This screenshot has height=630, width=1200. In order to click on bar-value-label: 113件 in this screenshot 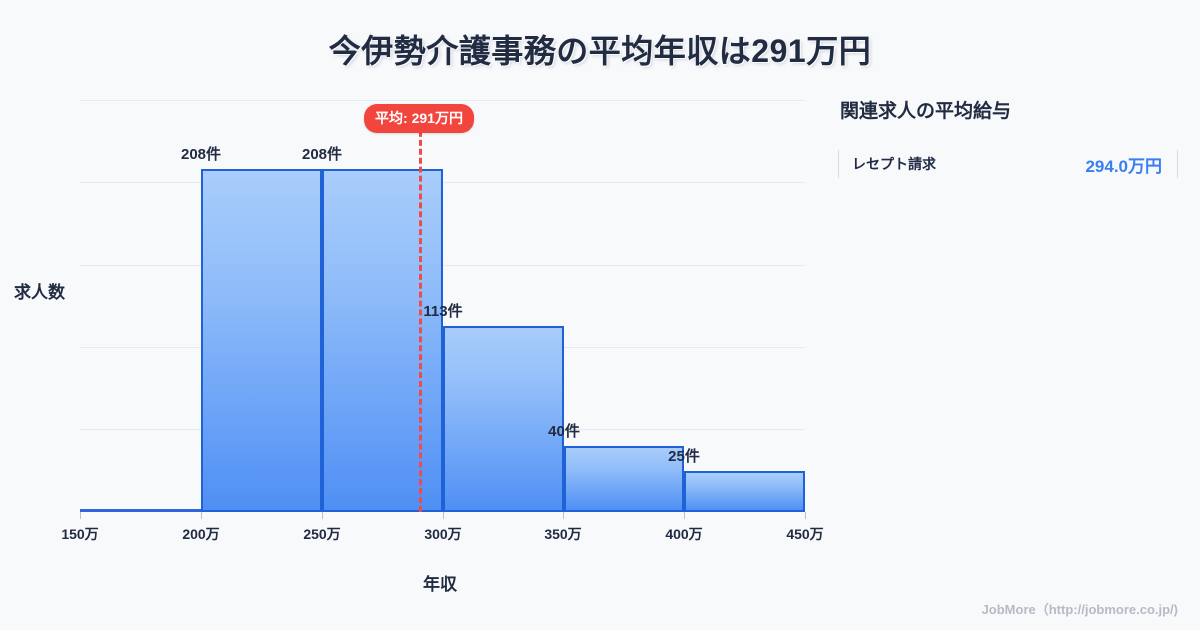, I will do `click(443, 311)`.